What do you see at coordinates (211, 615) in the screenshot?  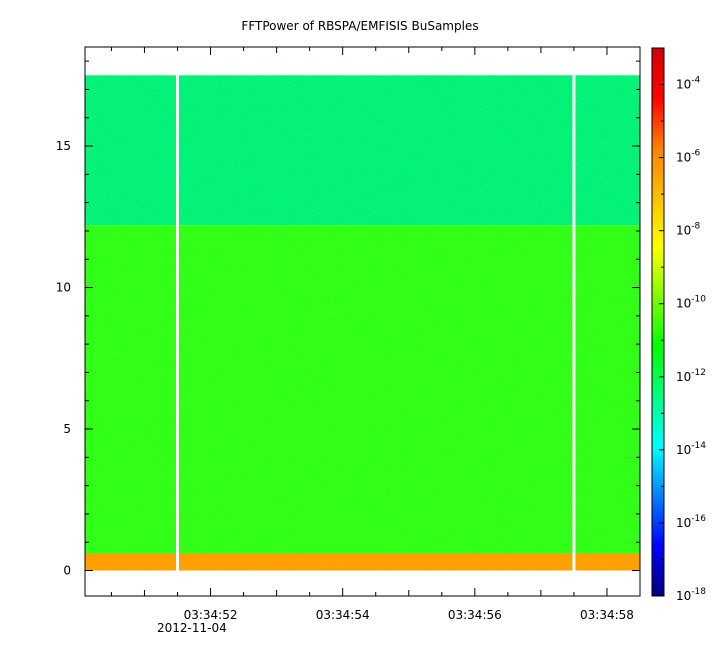 I see `x-tick-label: 03:34:52` at bounding box center [211, 615].